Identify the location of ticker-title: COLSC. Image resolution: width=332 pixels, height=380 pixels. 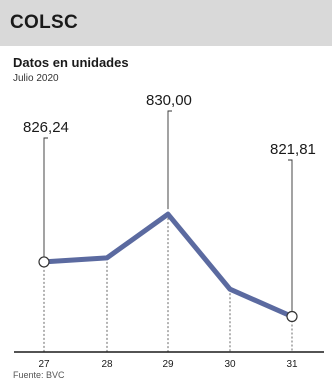
(44, 22).